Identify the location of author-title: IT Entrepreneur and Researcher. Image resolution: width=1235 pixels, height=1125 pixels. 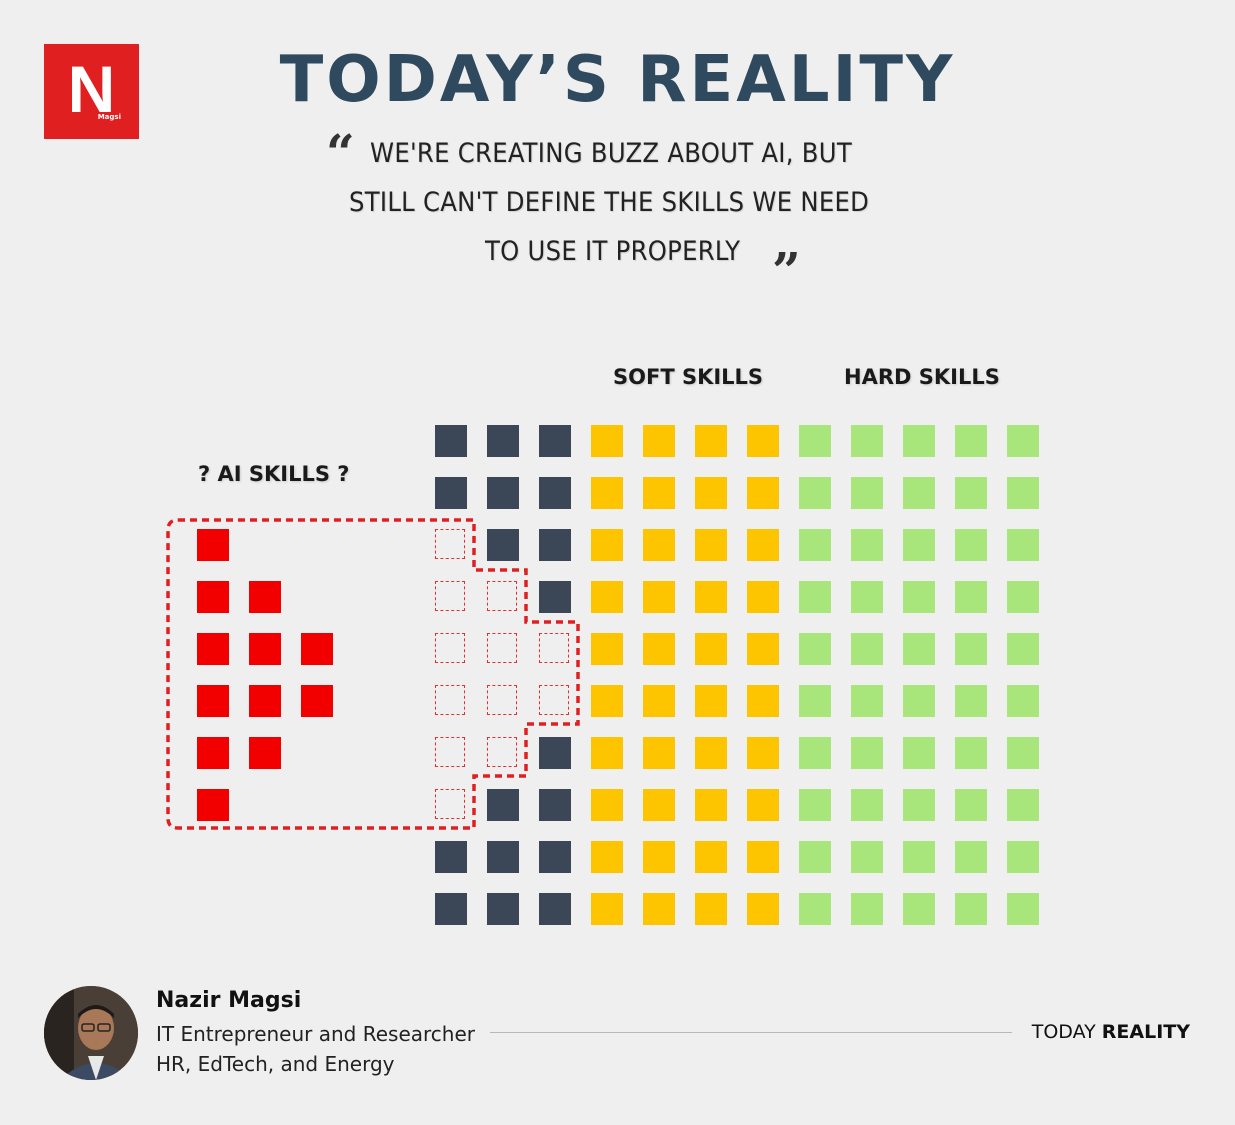
(315, 1034).